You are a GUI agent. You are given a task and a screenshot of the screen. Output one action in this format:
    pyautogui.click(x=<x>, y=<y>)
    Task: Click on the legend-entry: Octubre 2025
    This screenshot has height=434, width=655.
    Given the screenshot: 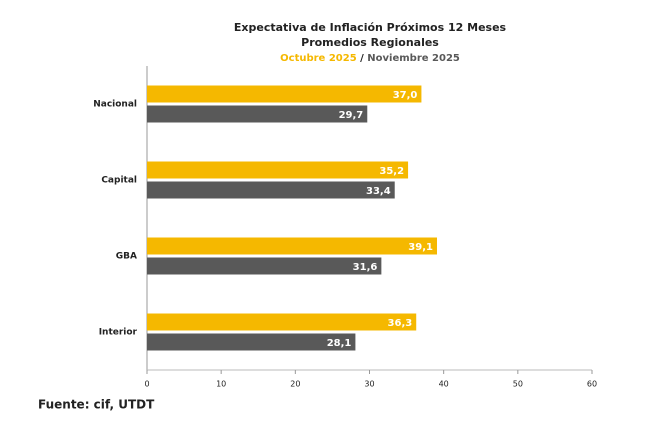 What is the action you would take?
    pyautogui.click(x=318, y=58)
    